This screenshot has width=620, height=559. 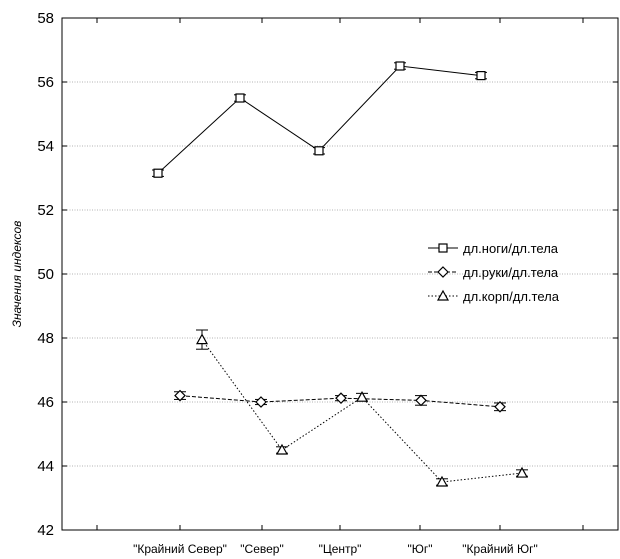 I want to click on y-tick-label: 42, so click(x=45, y=530).